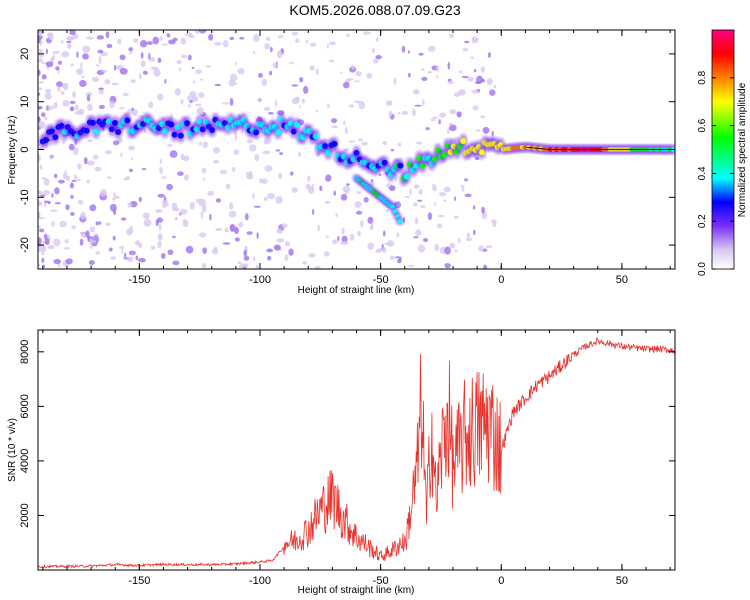 The image size is (750, 600). Describe the element at coordinates (12, 450) in the screenshot. I see `snr-ylabel: SNR (10 * v/v)` at that location.